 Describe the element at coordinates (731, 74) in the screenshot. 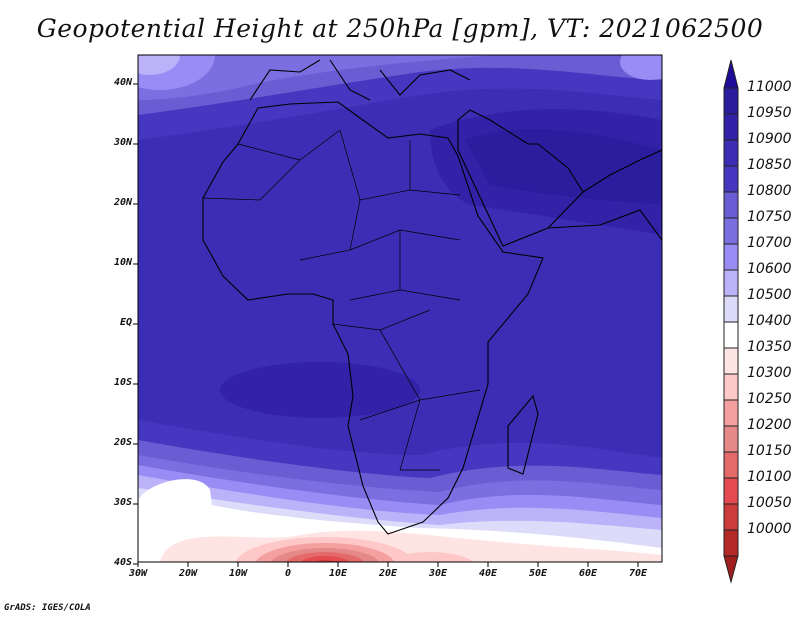

I see `colorbar-max-arrow` at that location.